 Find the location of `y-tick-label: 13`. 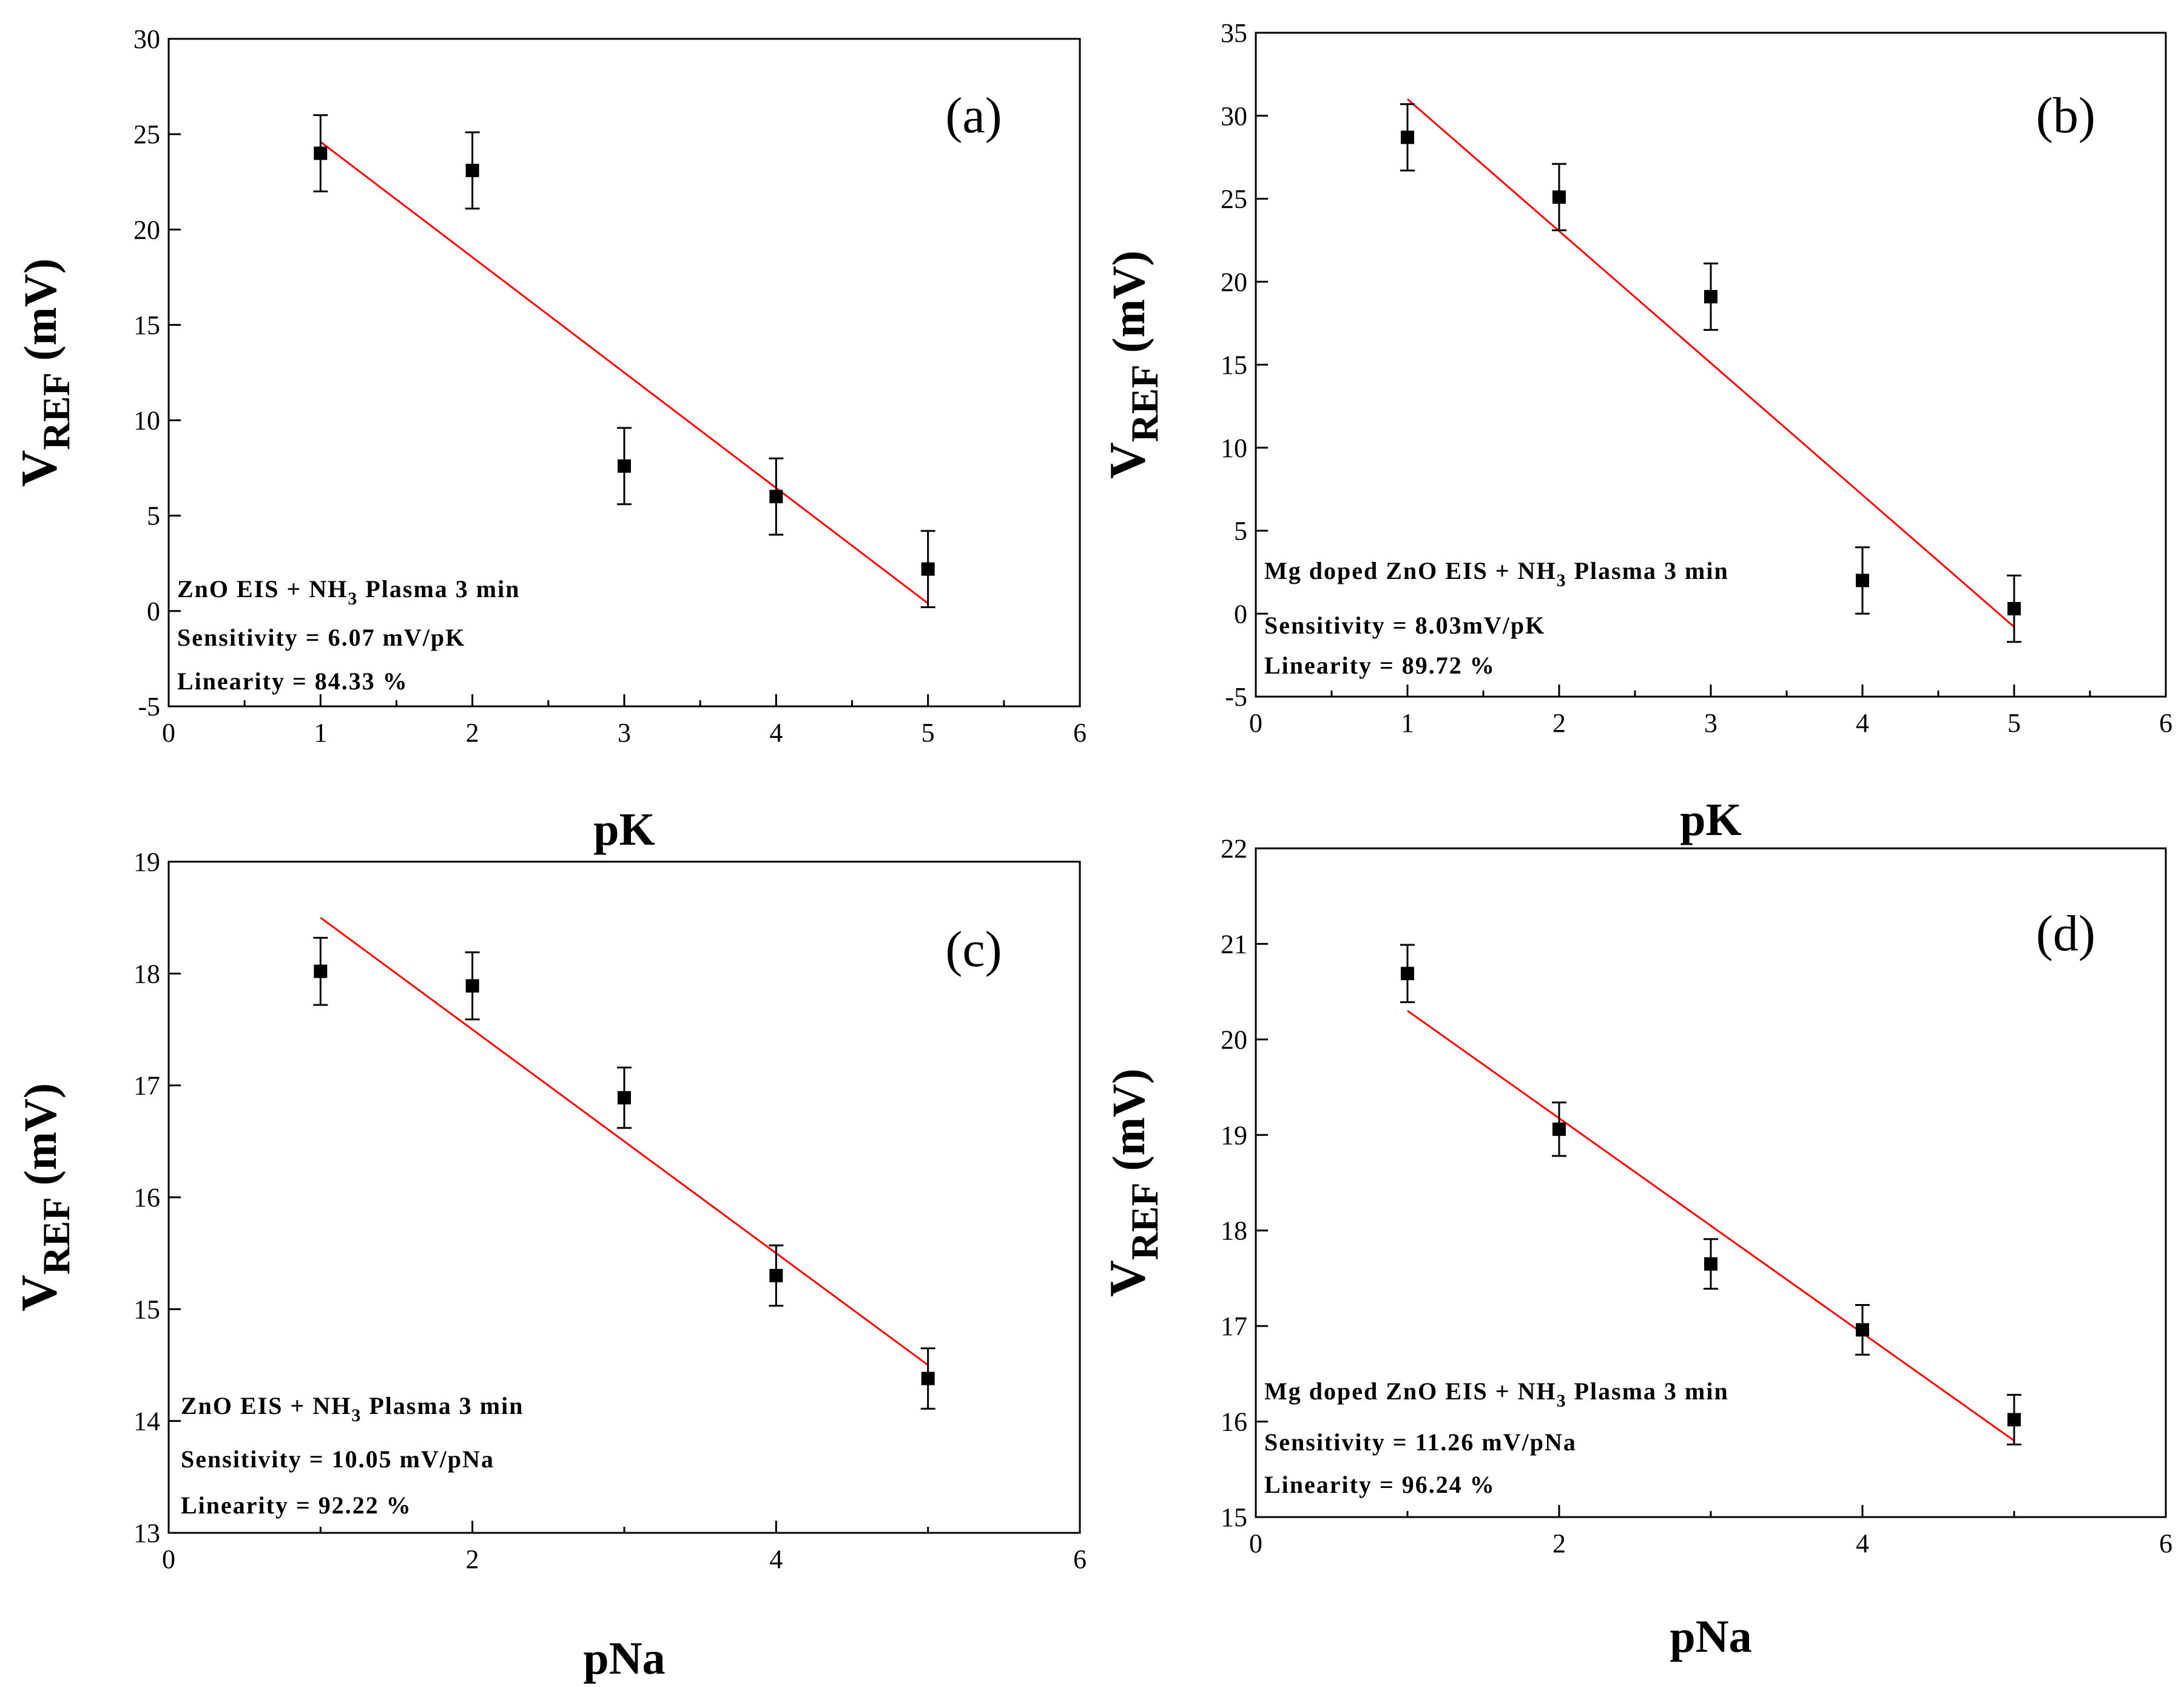

y-tick-label: 13 is located at coordinates (146, 1533).